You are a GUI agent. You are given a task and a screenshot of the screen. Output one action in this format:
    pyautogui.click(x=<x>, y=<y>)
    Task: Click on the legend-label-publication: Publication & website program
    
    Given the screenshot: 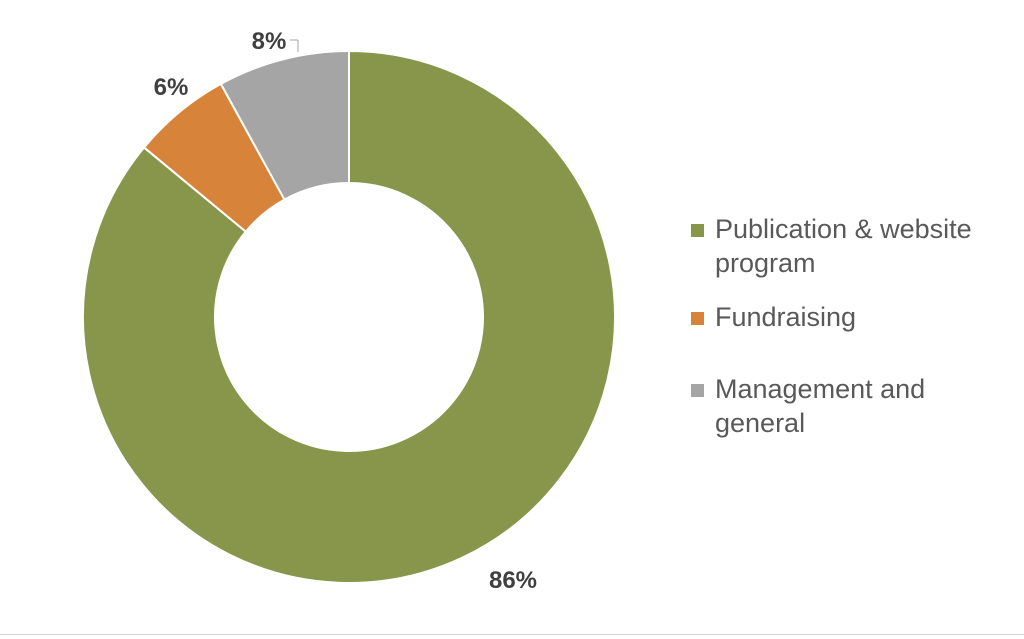 What is the action you would take?
    pyautogui.click(x=843, y=246)
    